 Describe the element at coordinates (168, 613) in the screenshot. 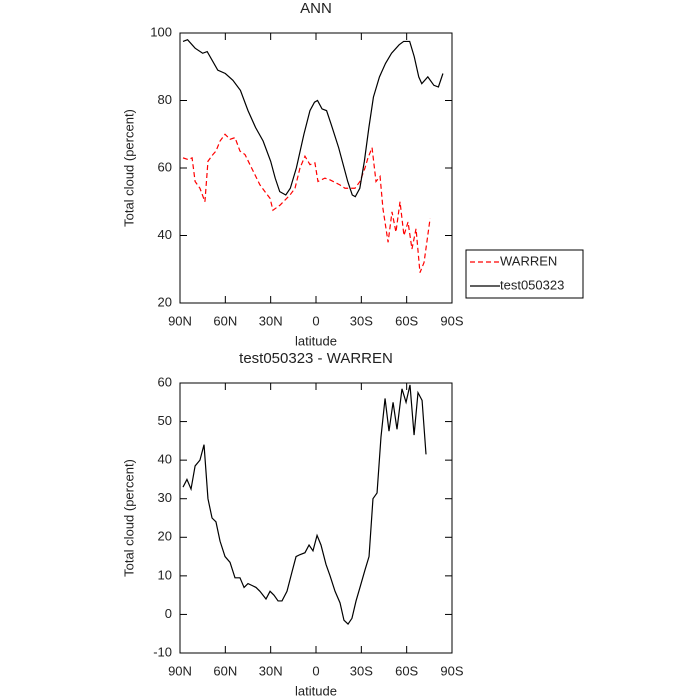

I see `y-tick-label: 0` at that location.